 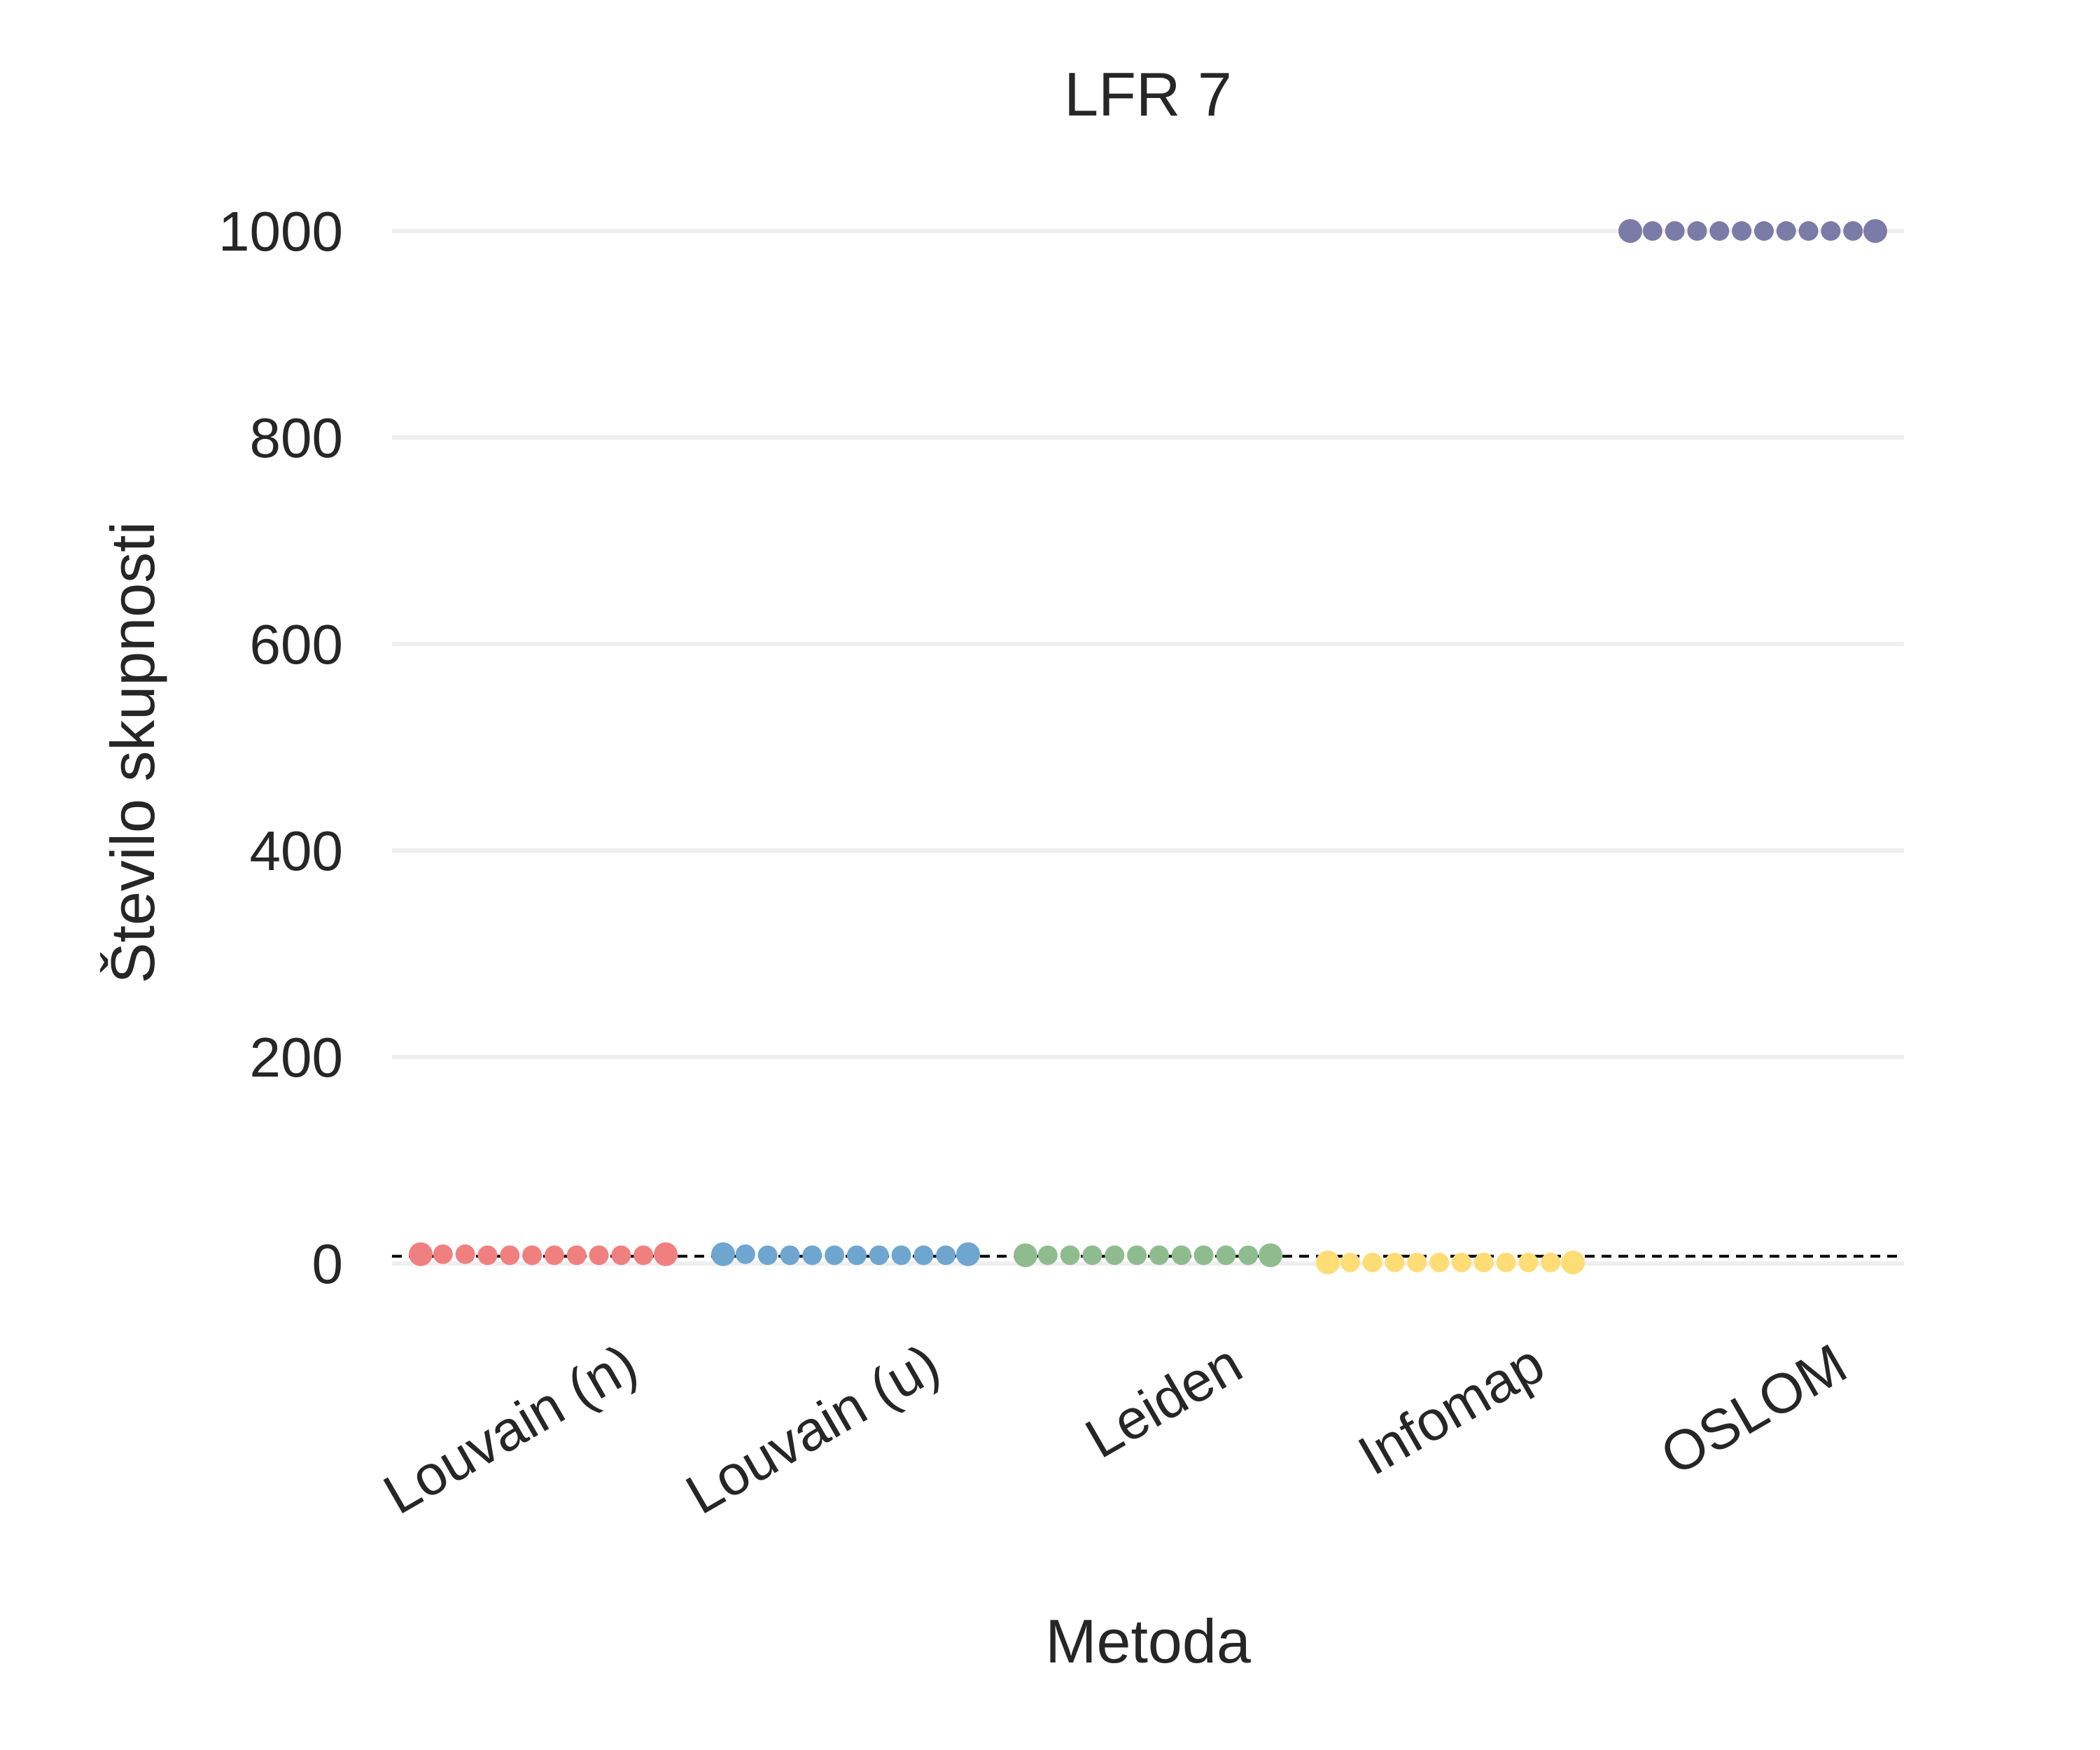 What do you see at coordinates (132, 752) in the screenshot?
I see `y-axis-label: Število skupnosti` at bounding box center [132, 752].